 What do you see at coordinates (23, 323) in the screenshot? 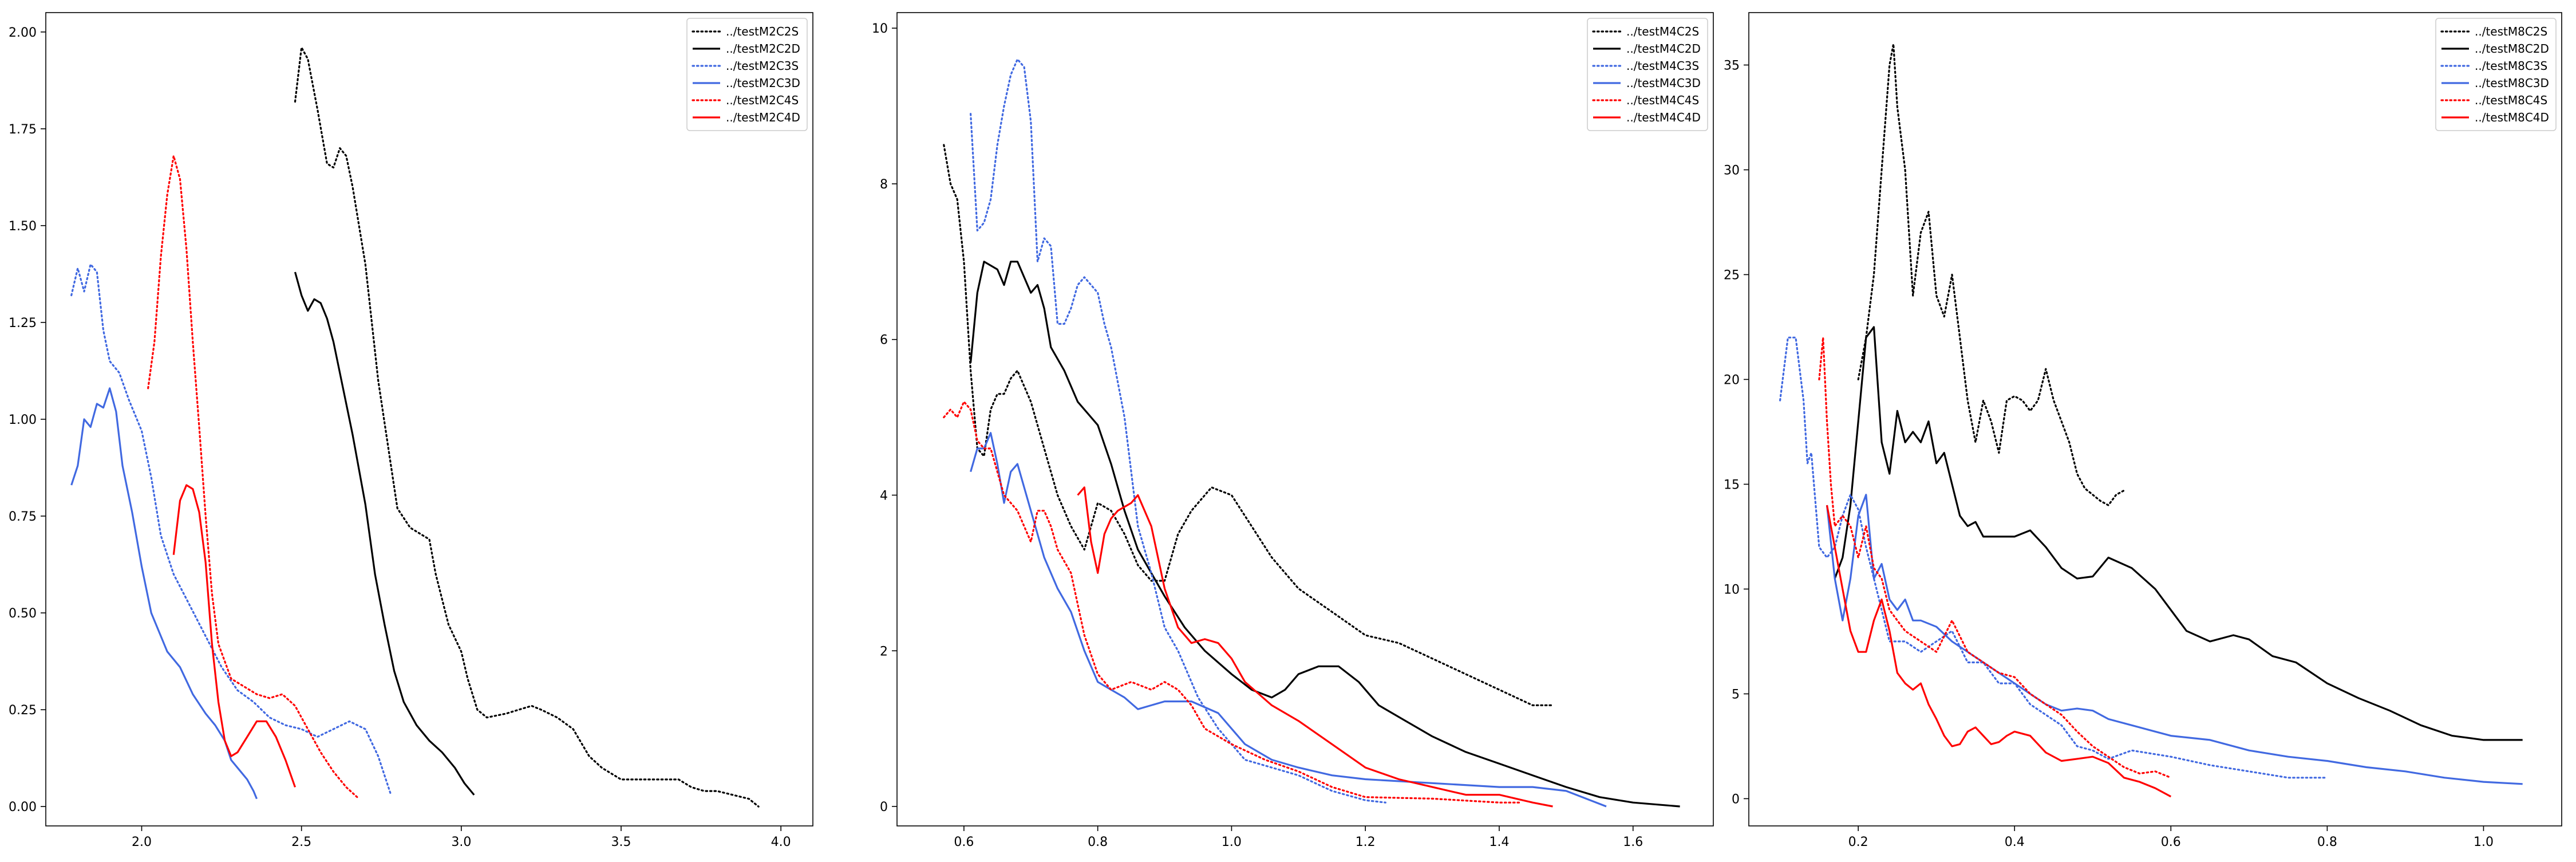
I see `y-tick-label: 1.25` at bounding box center [23, 323].